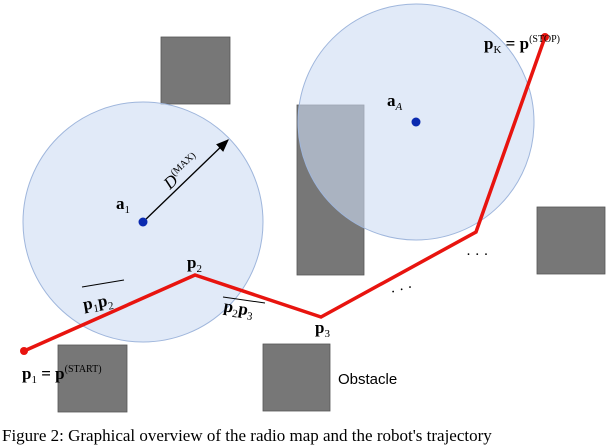  I want to click on segment-label: p1p2, so click(97, 303).